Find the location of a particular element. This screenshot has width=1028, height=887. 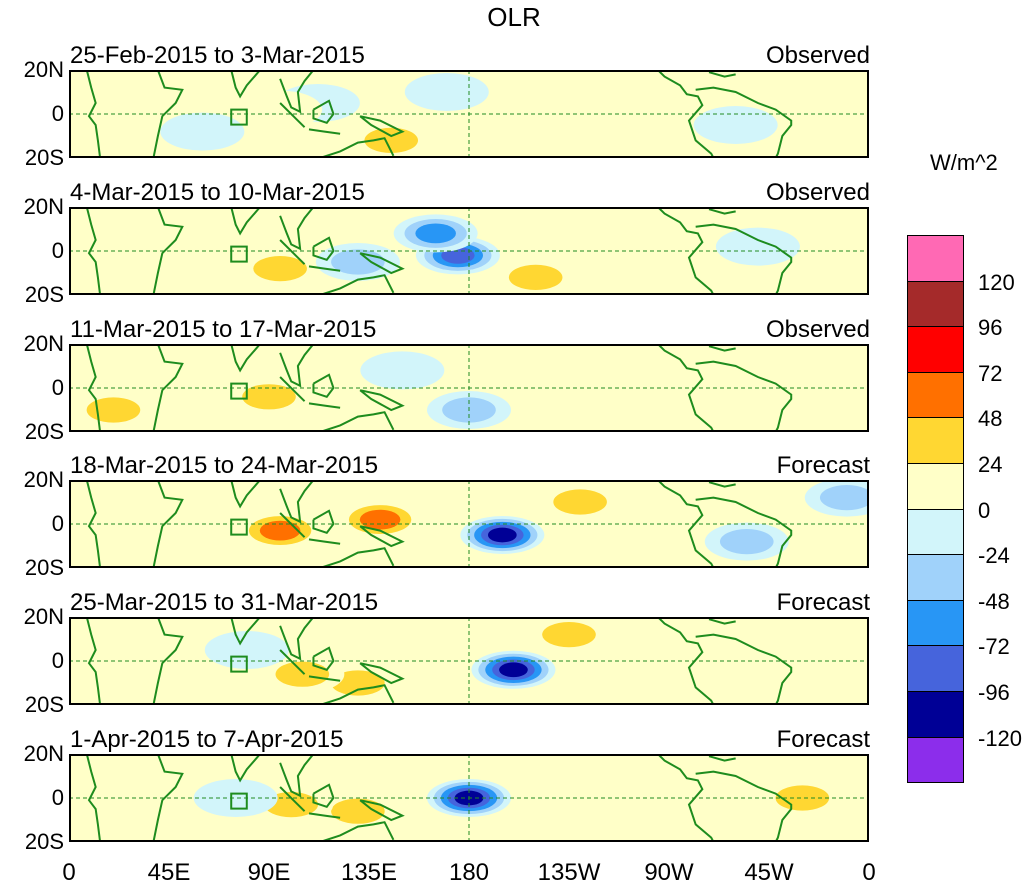

colorbar-label: 0 is located at coordinates (984, 510).